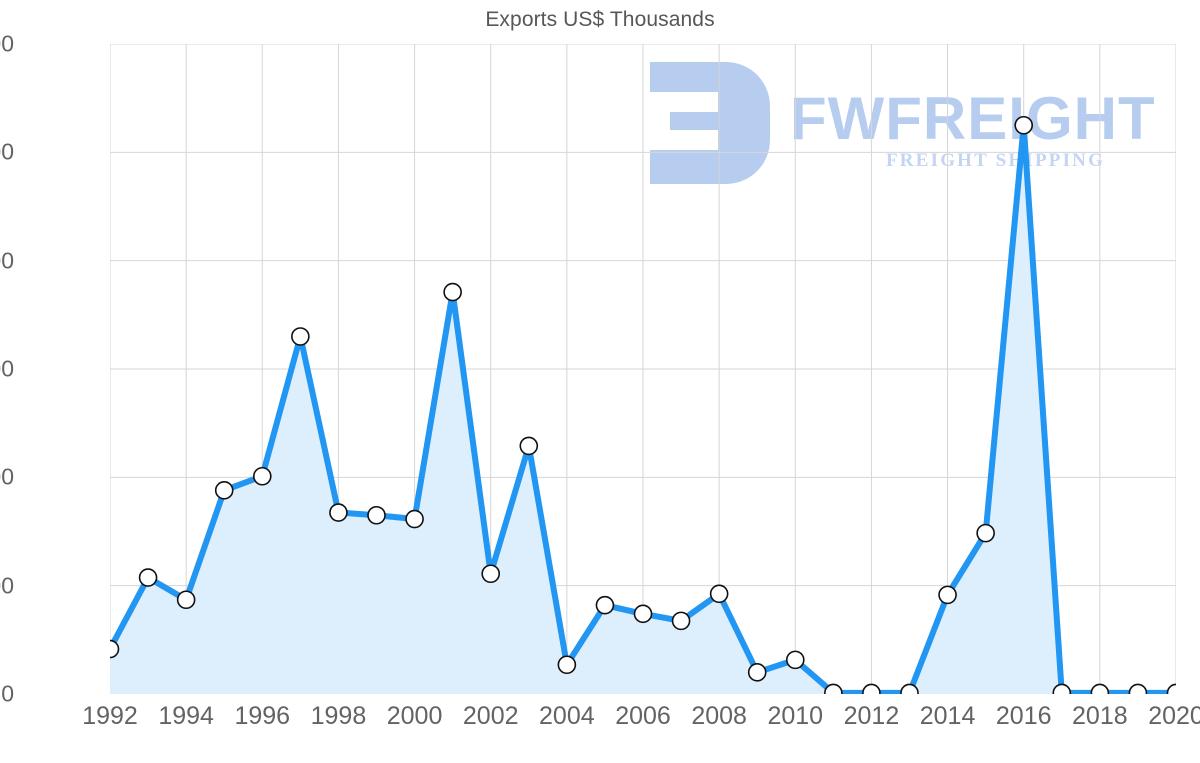  Describe the element at coordinates (186, 716) in the screenshot. I see `x-axis-tick-label: 1994` at that location.